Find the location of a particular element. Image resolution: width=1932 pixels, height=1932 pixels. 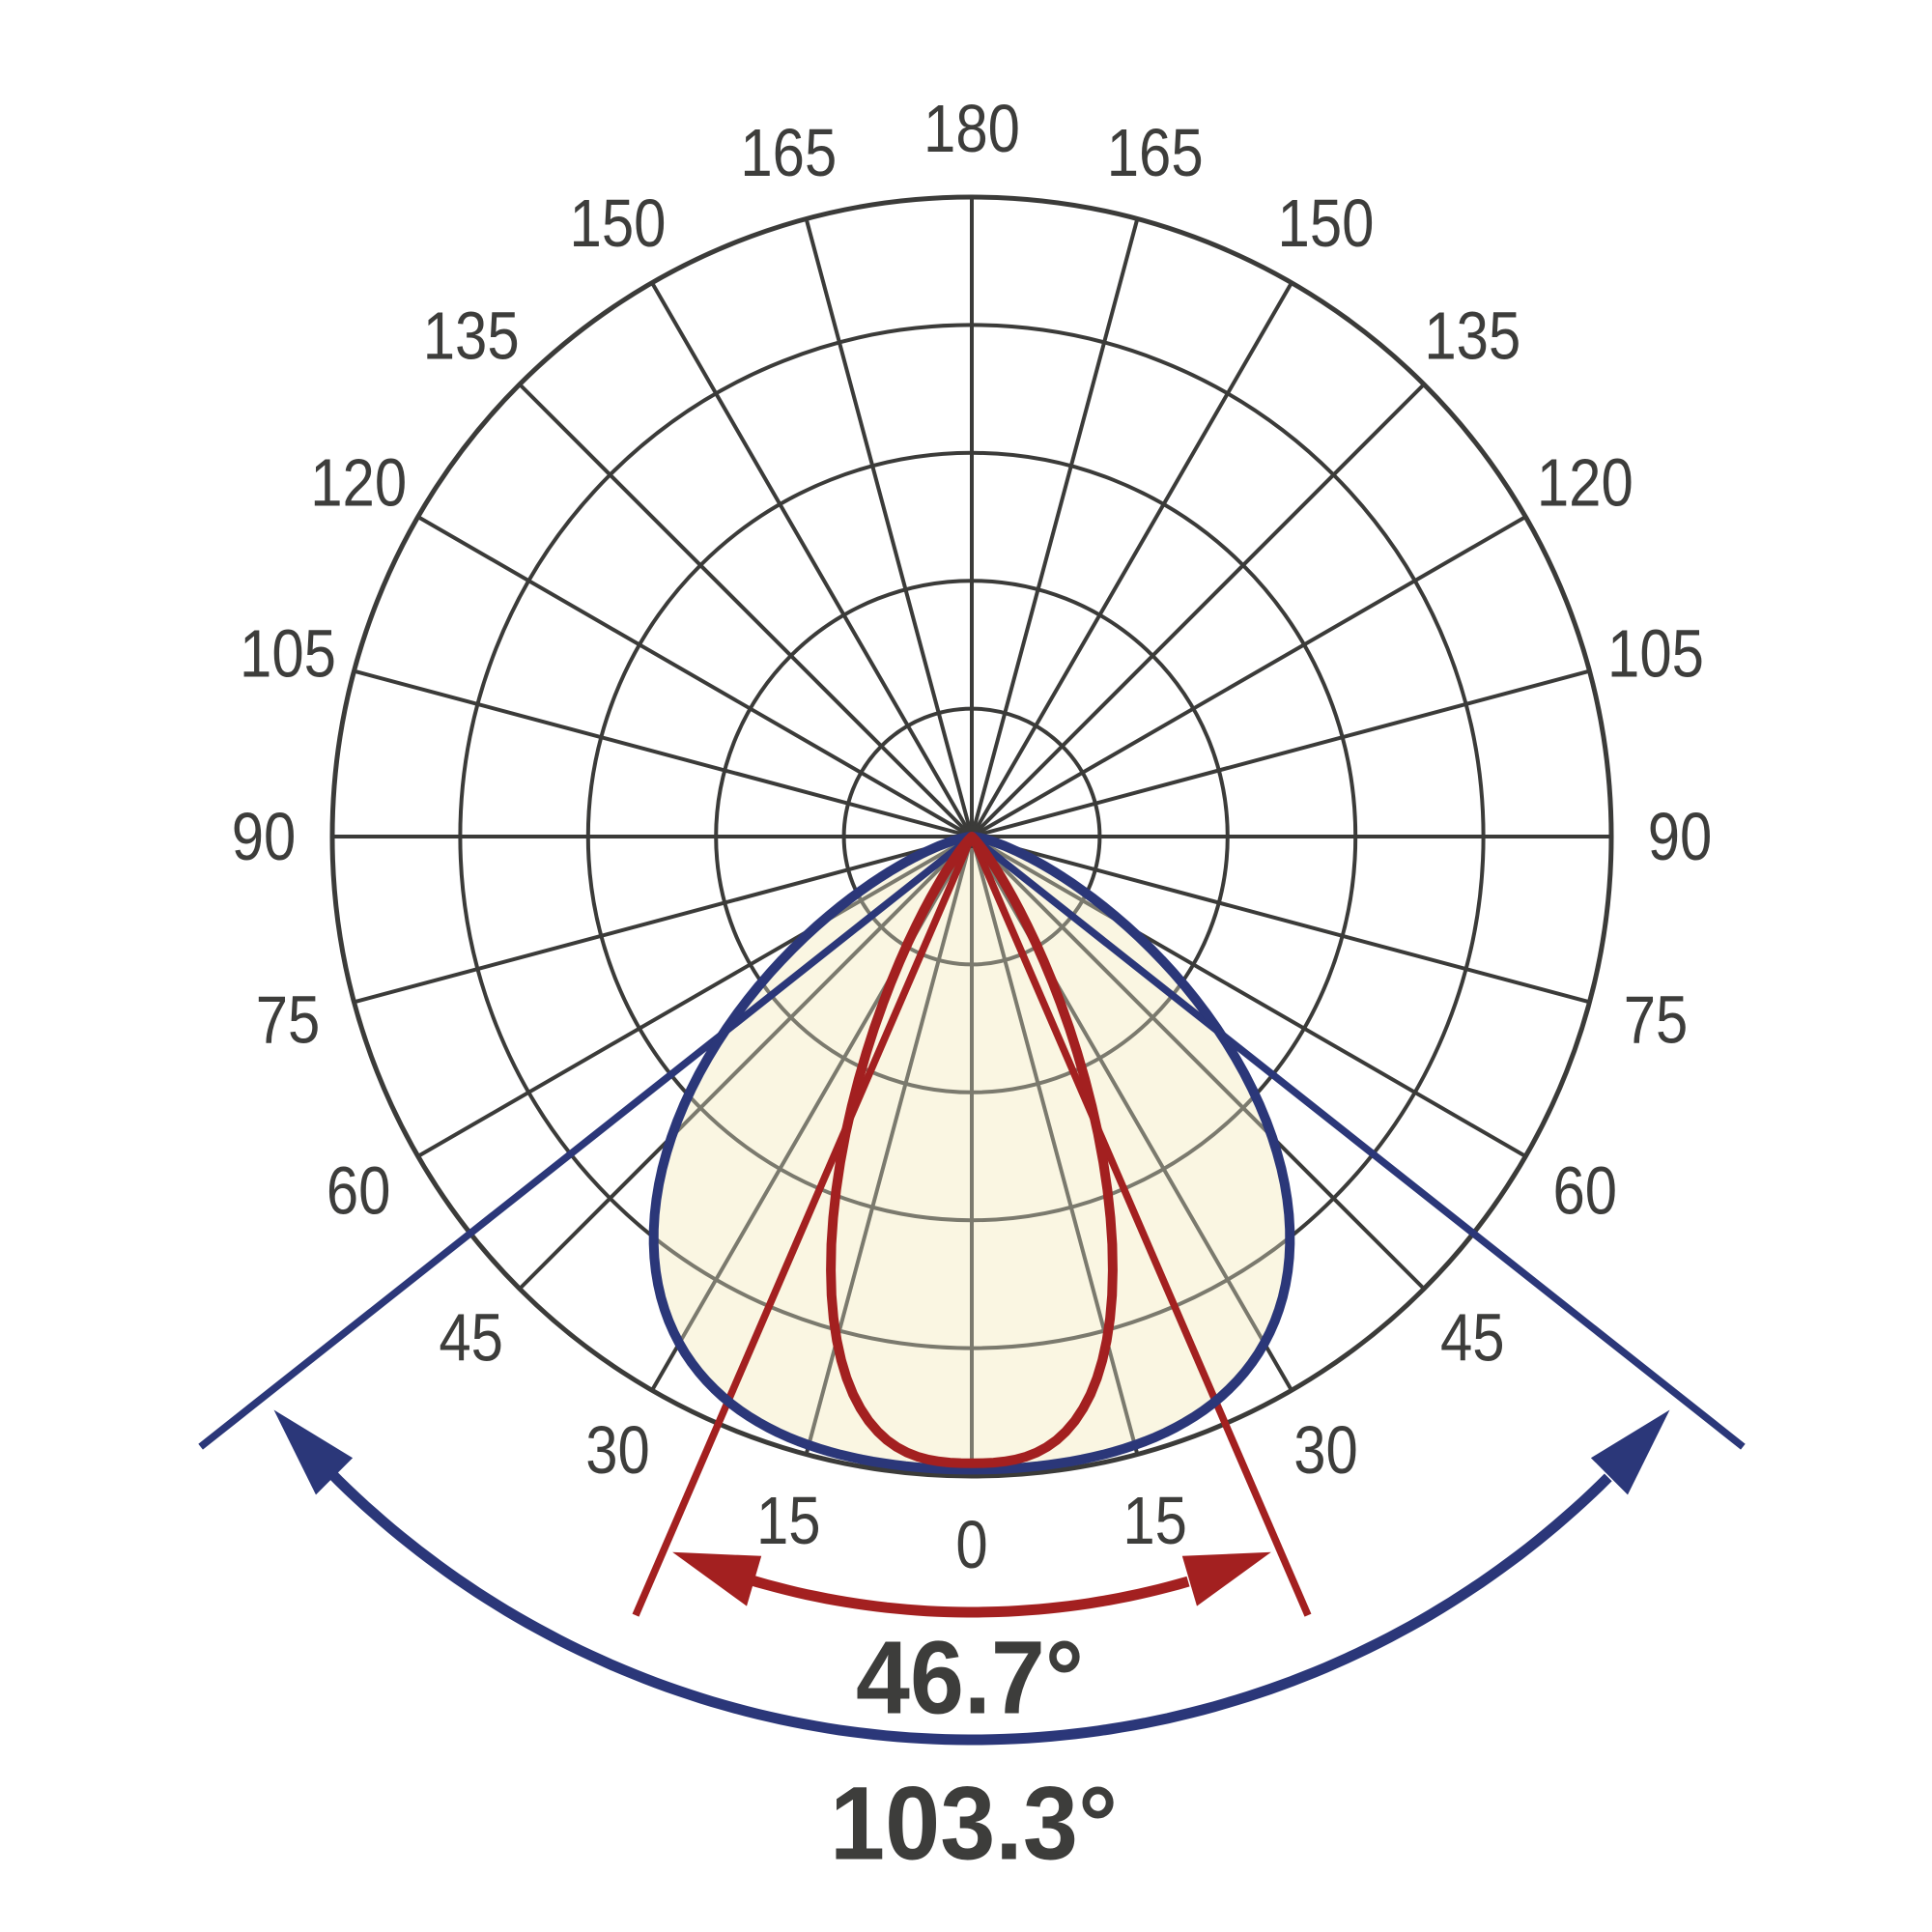

wide-beam-angle-arc is located at coordinates (969, 1607).